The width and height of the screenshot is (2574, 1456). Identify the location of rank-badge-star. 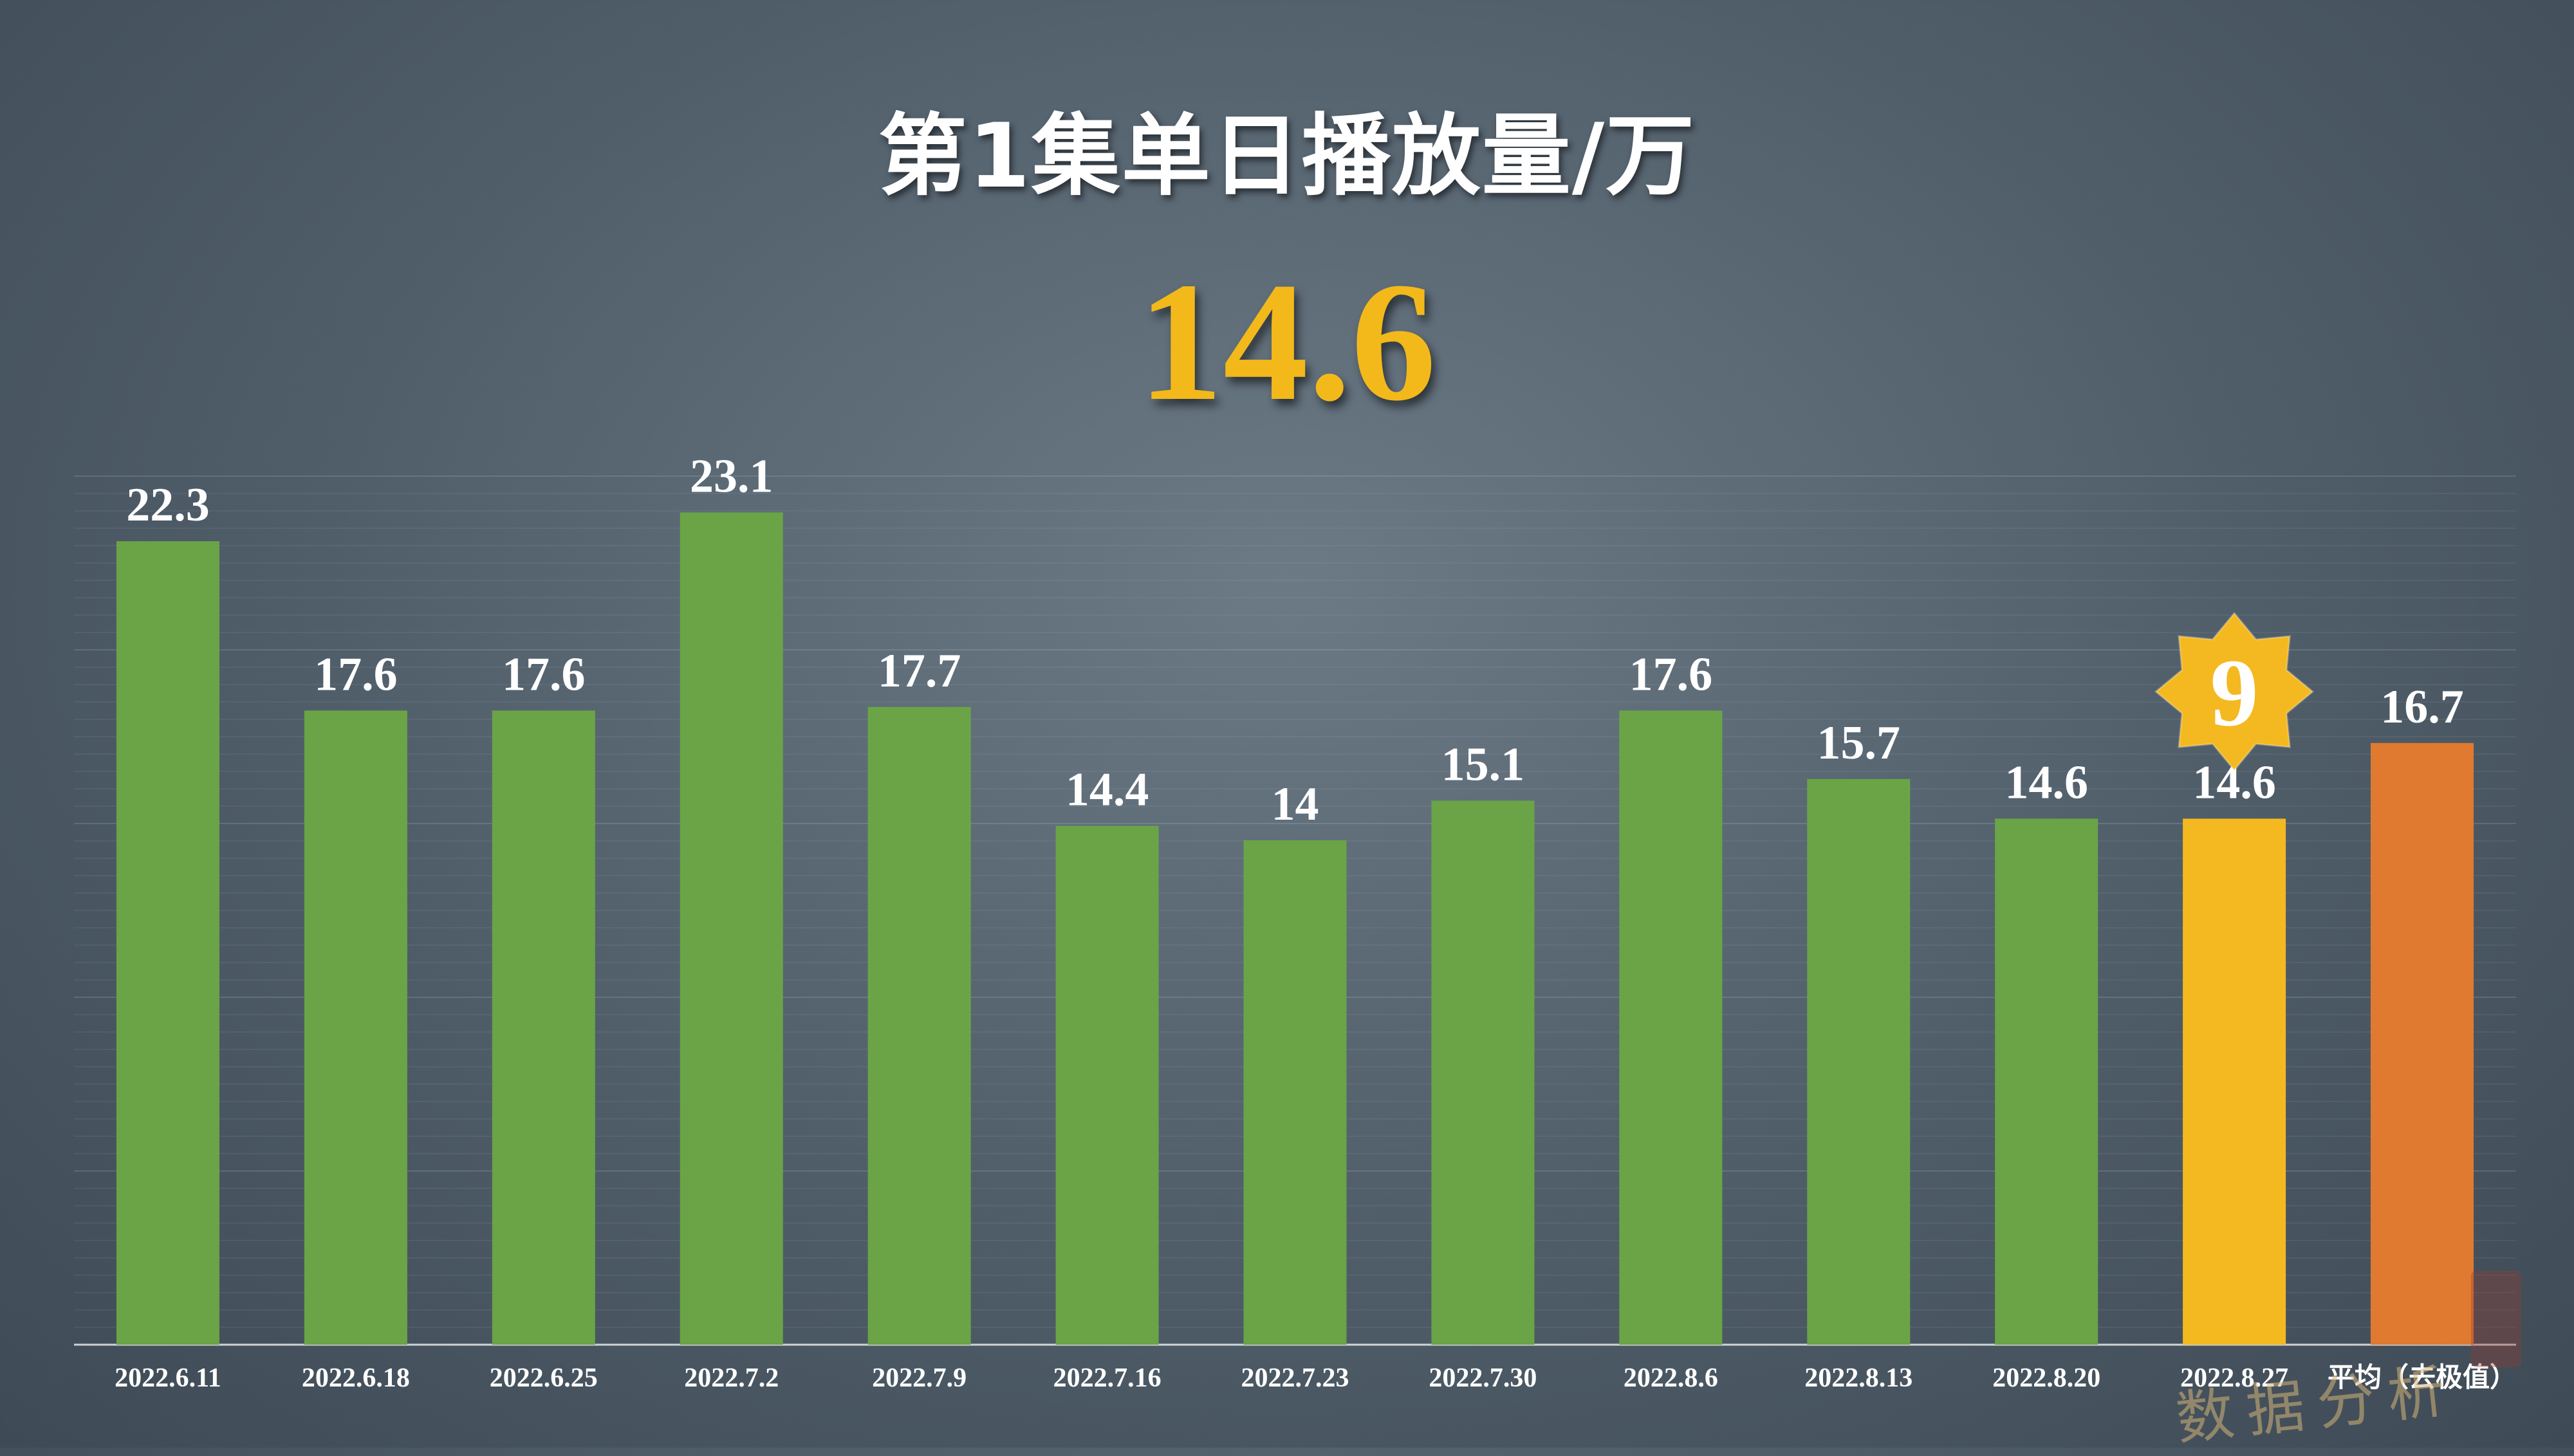
(2234, 691).